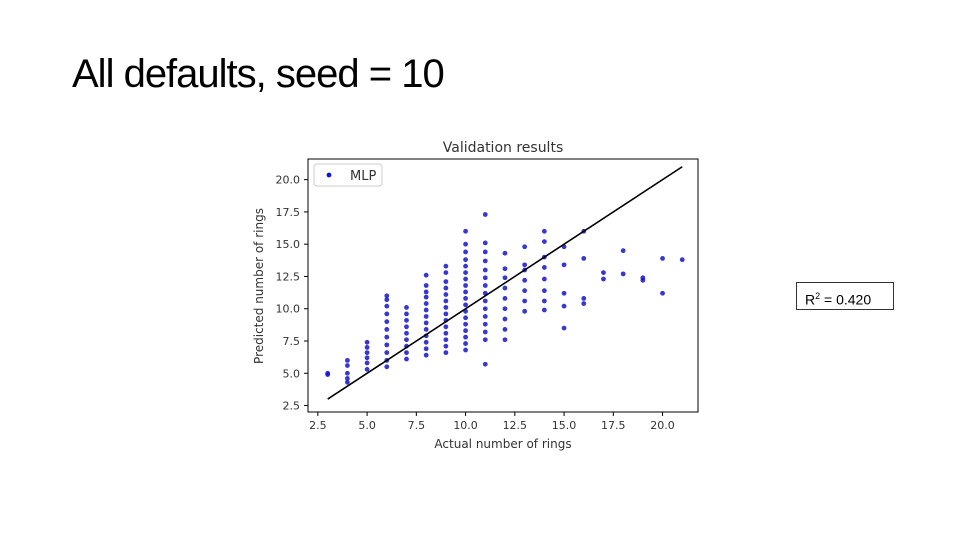 Image resolution: width=960 pixels, height=540 pixels. I want to click on y-tick-label: 7.5, so click(292, 341).